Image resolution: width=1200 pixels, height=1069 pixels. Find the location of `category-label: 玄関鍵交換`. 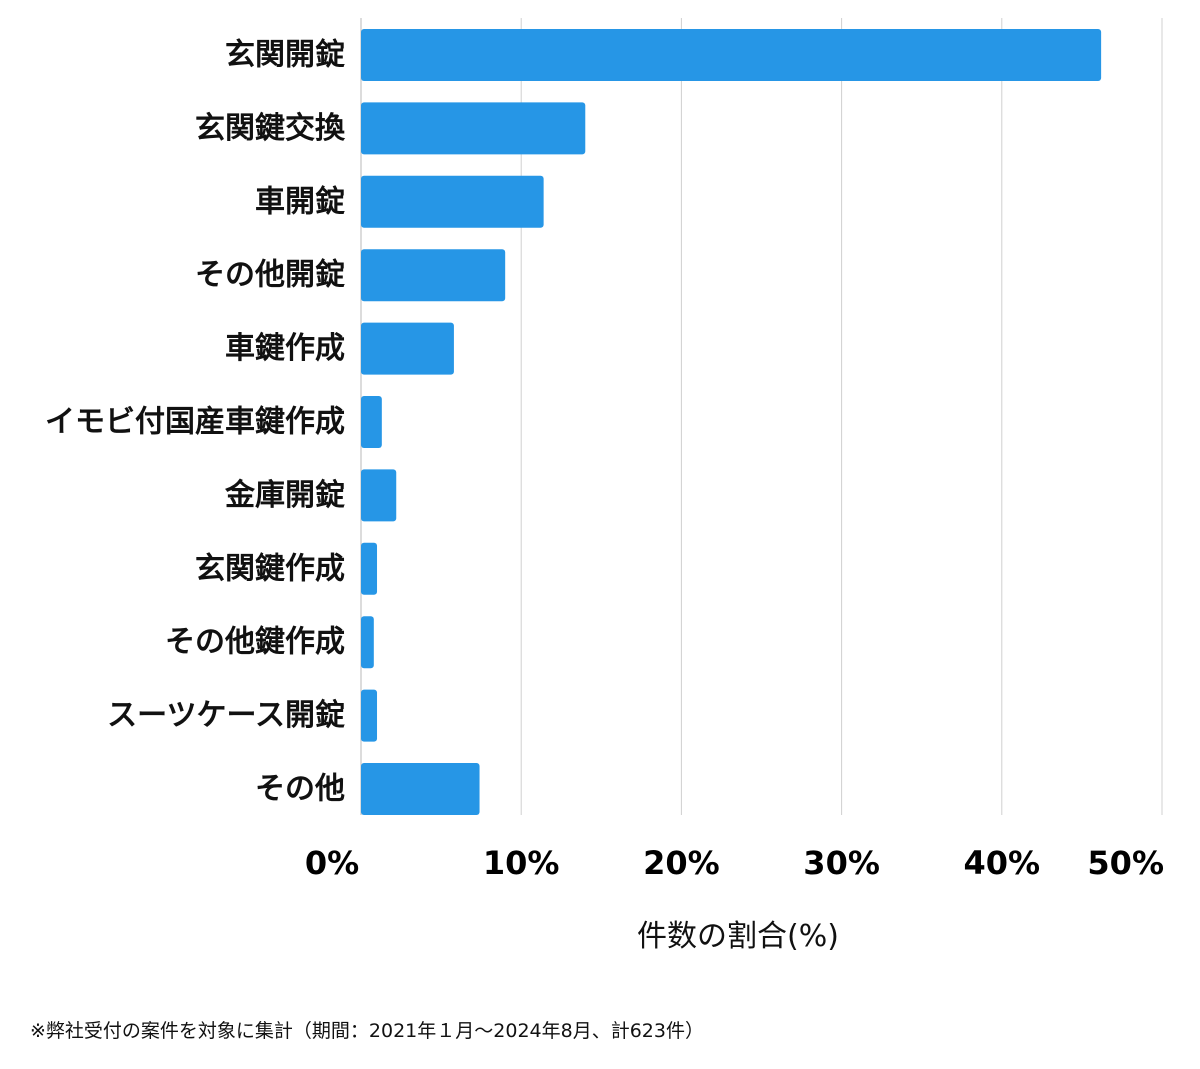

category-label: 玄関鍵交換 is located at coordinates (270, 128).